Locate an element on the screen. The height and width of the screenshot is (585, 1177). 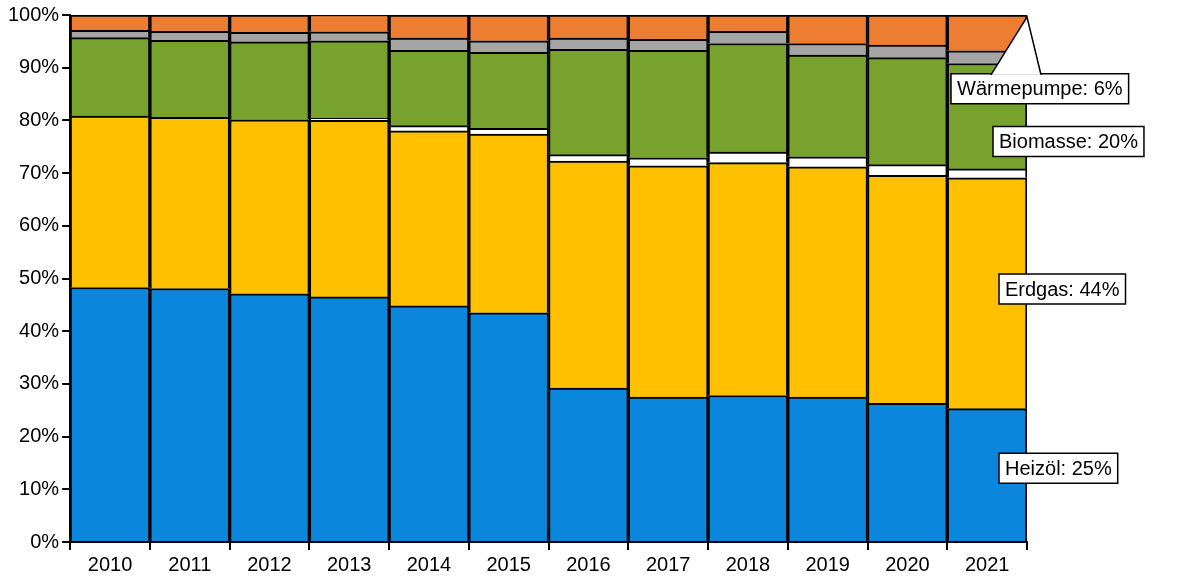
x-tick-label: 2010 is located at coordinates (110, 563).